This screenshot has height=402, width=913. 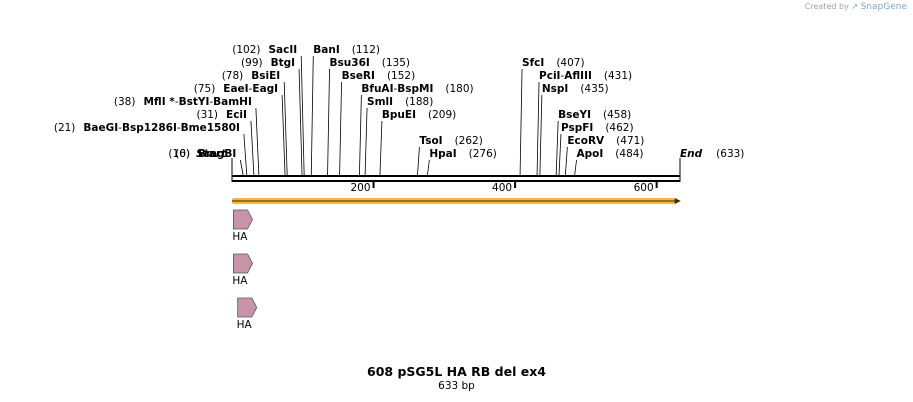 I want to click on enzyme-name: PspFI, so click(x=577, y=128).